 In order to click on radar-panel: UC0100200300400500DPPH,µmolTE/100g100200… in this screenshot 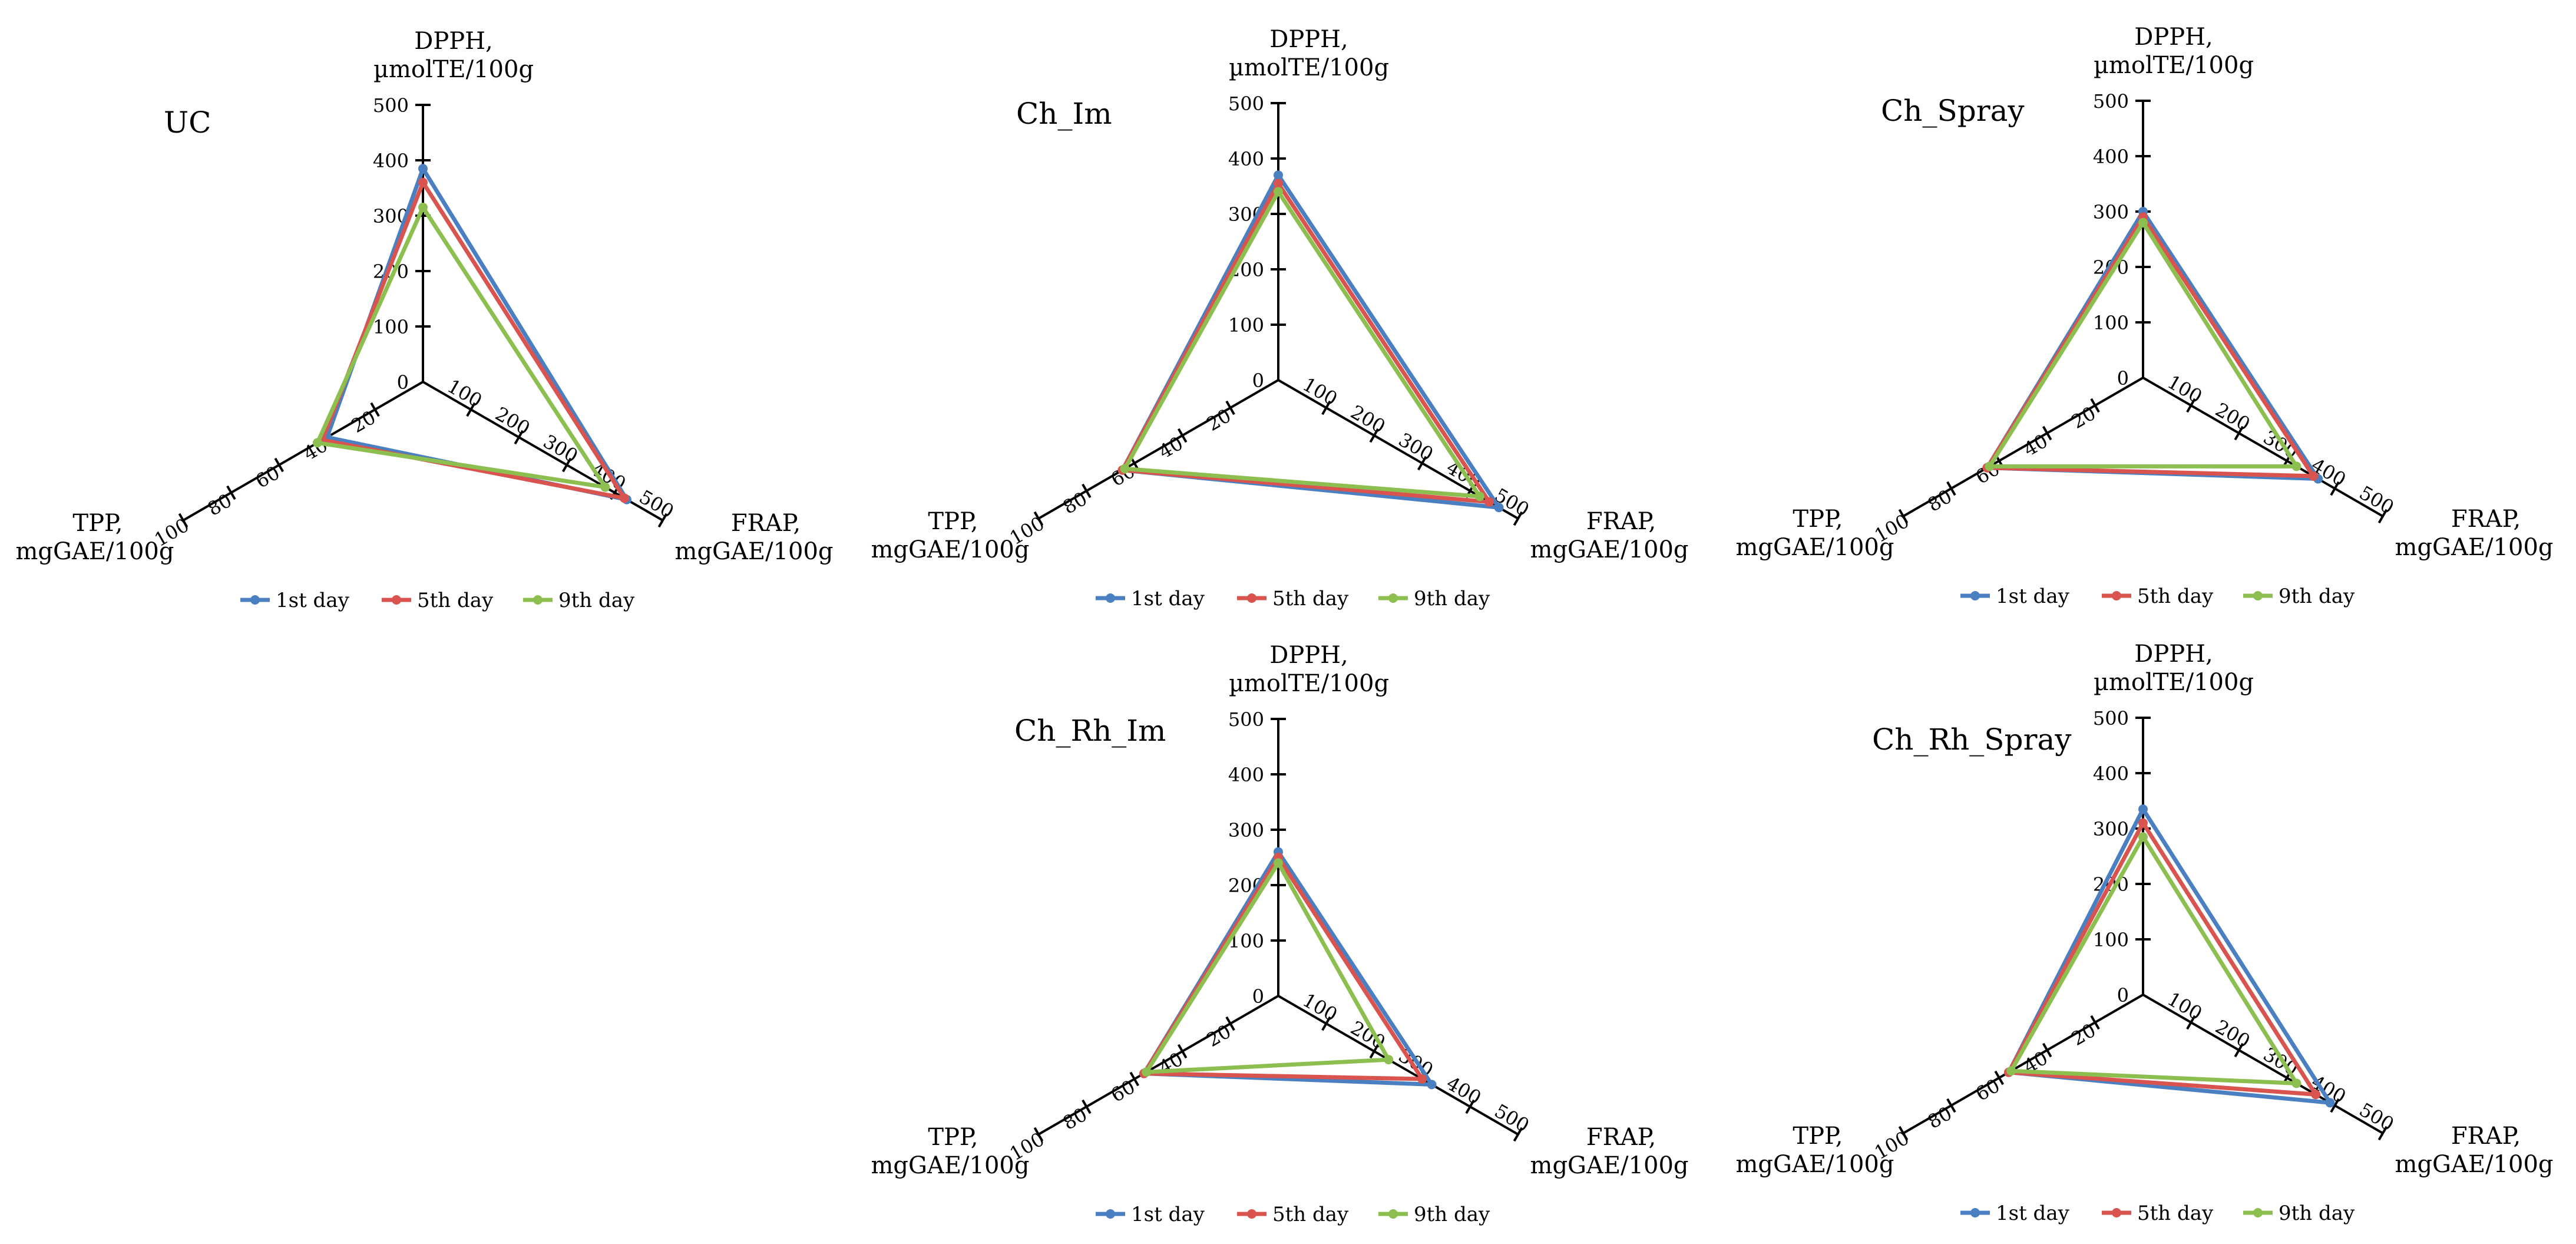, I will do `click(424, 320)`.